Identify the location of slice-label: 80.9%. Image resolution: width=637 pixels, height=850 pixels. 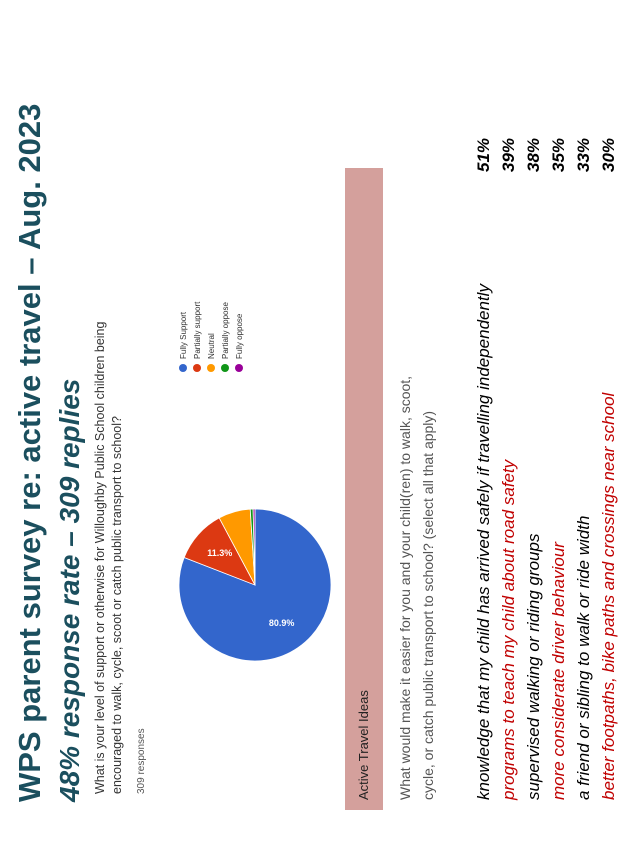
(282, 623).